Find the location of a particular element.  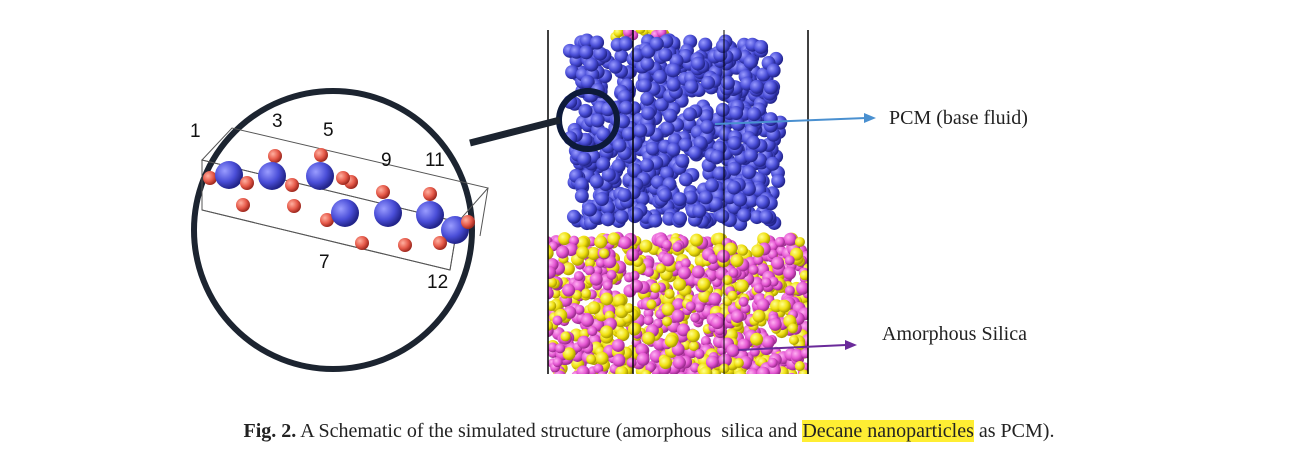

zoom-connector is located at coordinates (515, 131).